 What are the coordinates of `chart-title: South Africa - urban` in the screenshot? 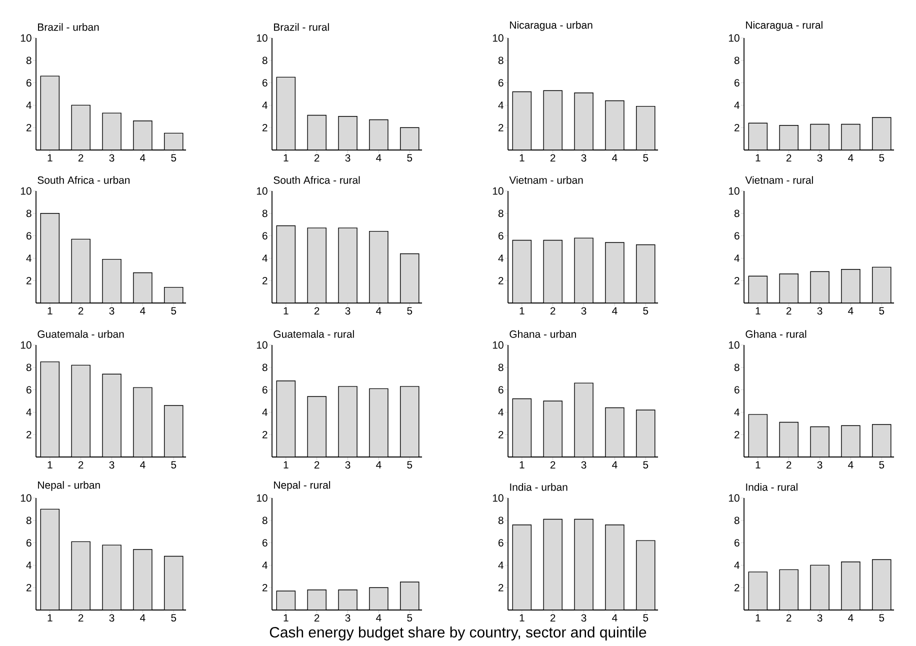 It's located at (84, 180).